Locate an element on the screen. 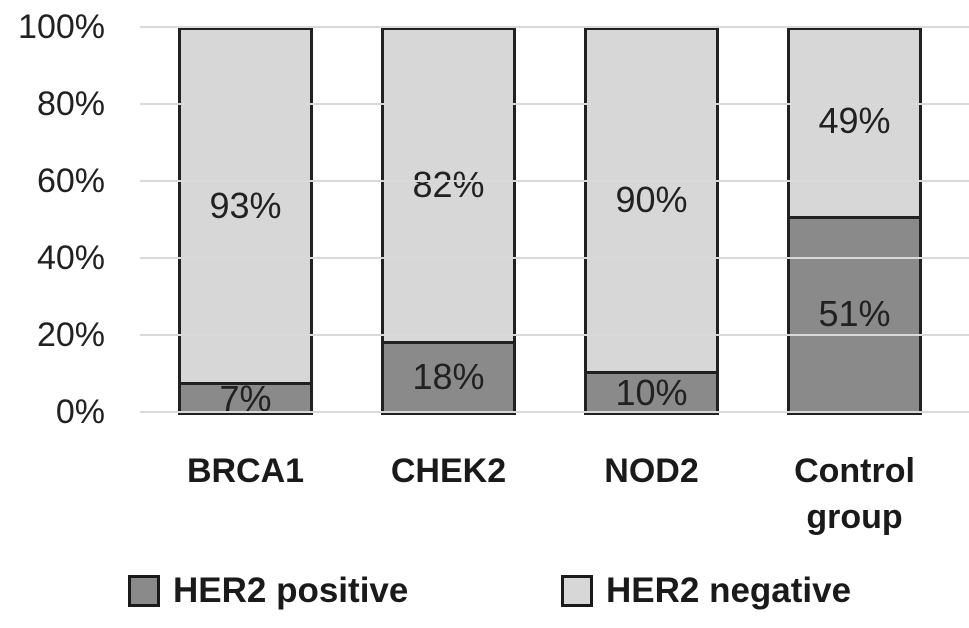  y-tick-label-60: 60% is located at coordinates (70, 181).